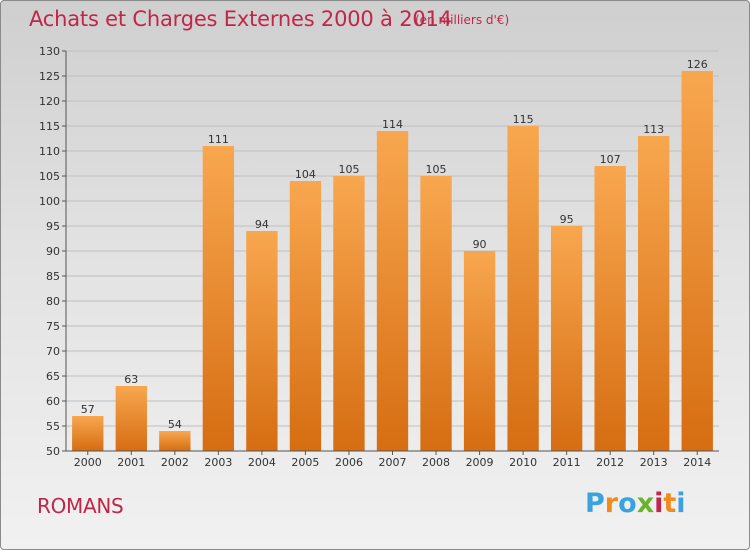 Image resolution: width=750 pixels, height=550 pixels. Describe the element at coordinates (49, 176) in the screenshot. I see `y-tick-label: 105` at that location.